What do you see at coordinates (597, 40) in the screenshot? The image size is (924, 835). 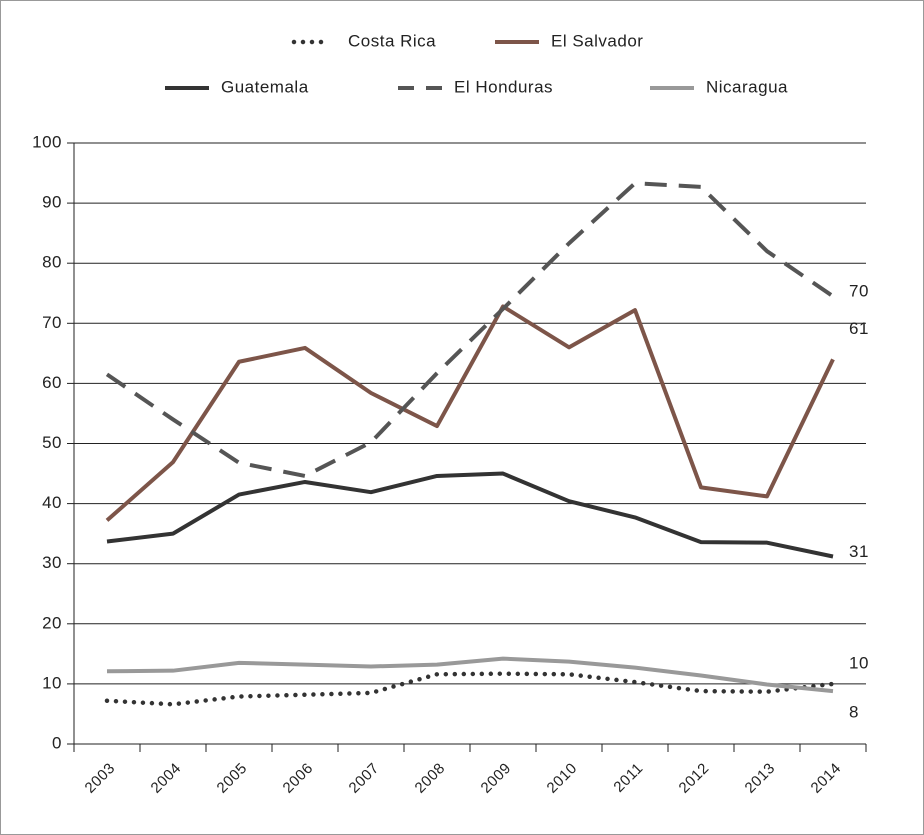 I see `legend-label: El Salvador` at bounding box center [597, 40].